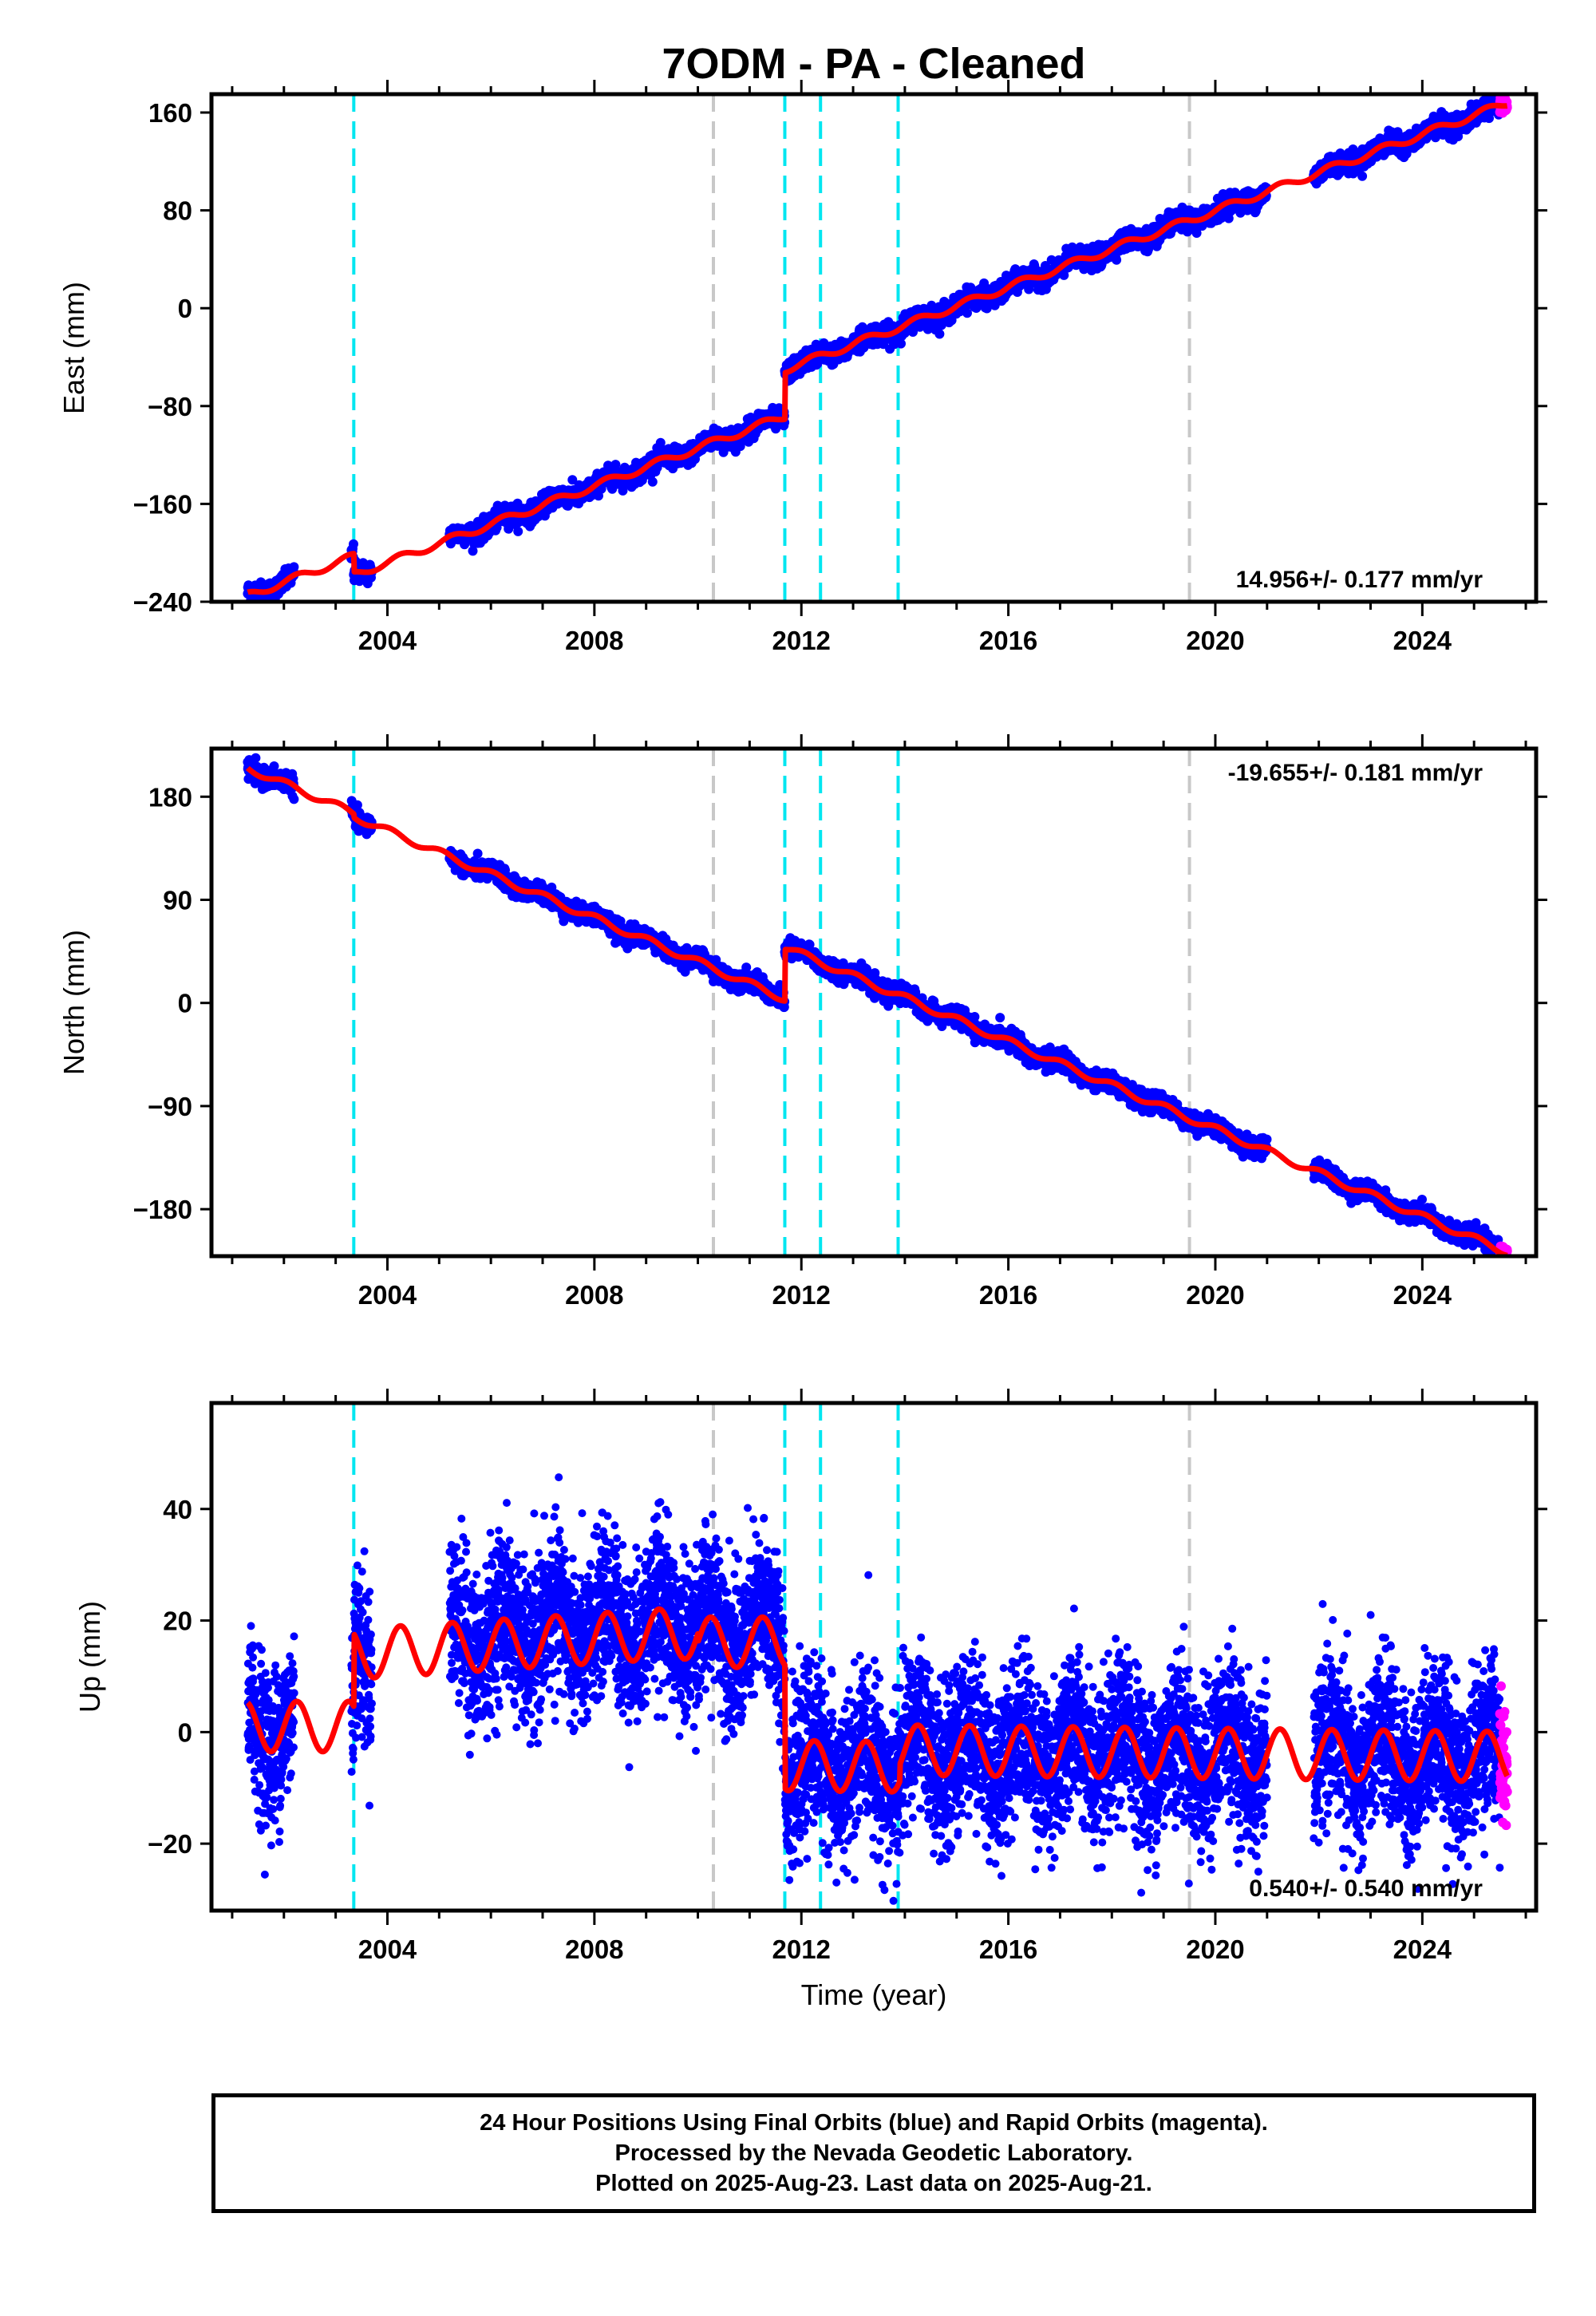  Describe the element at coordinates (177, 211) in the screenshot. I see `y-tick-label: 80` at that location.